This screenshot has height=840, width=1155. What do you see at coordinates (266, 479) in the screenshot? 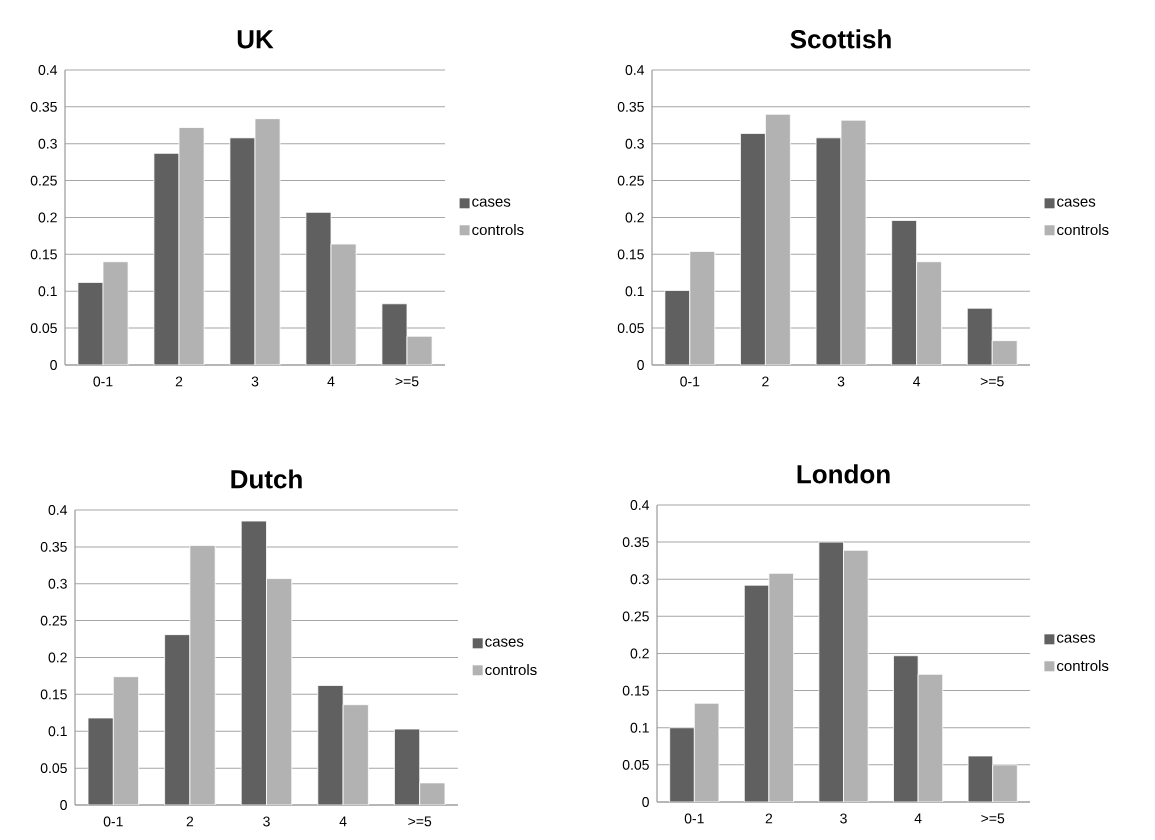
I see `chart-title: Dutch` at bounding box center [266, 479].